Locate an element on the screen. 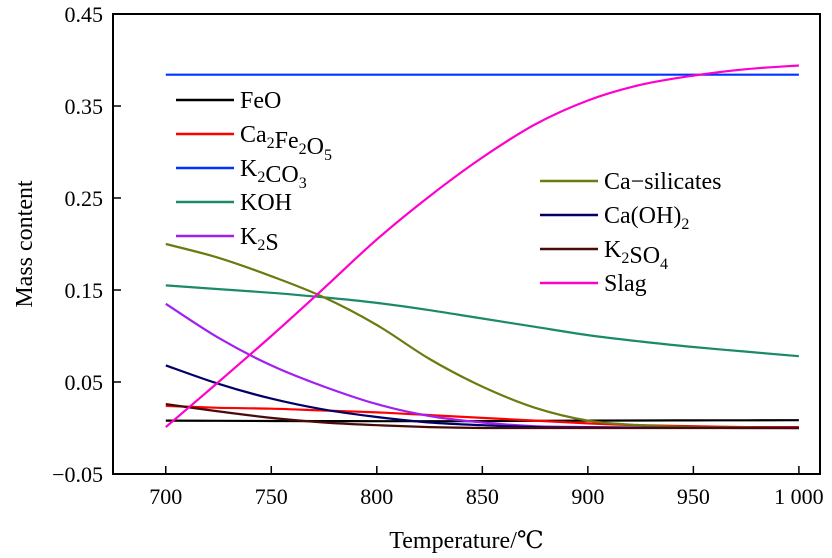  x-tick-label: 950 is located at coordinates (693, 496).